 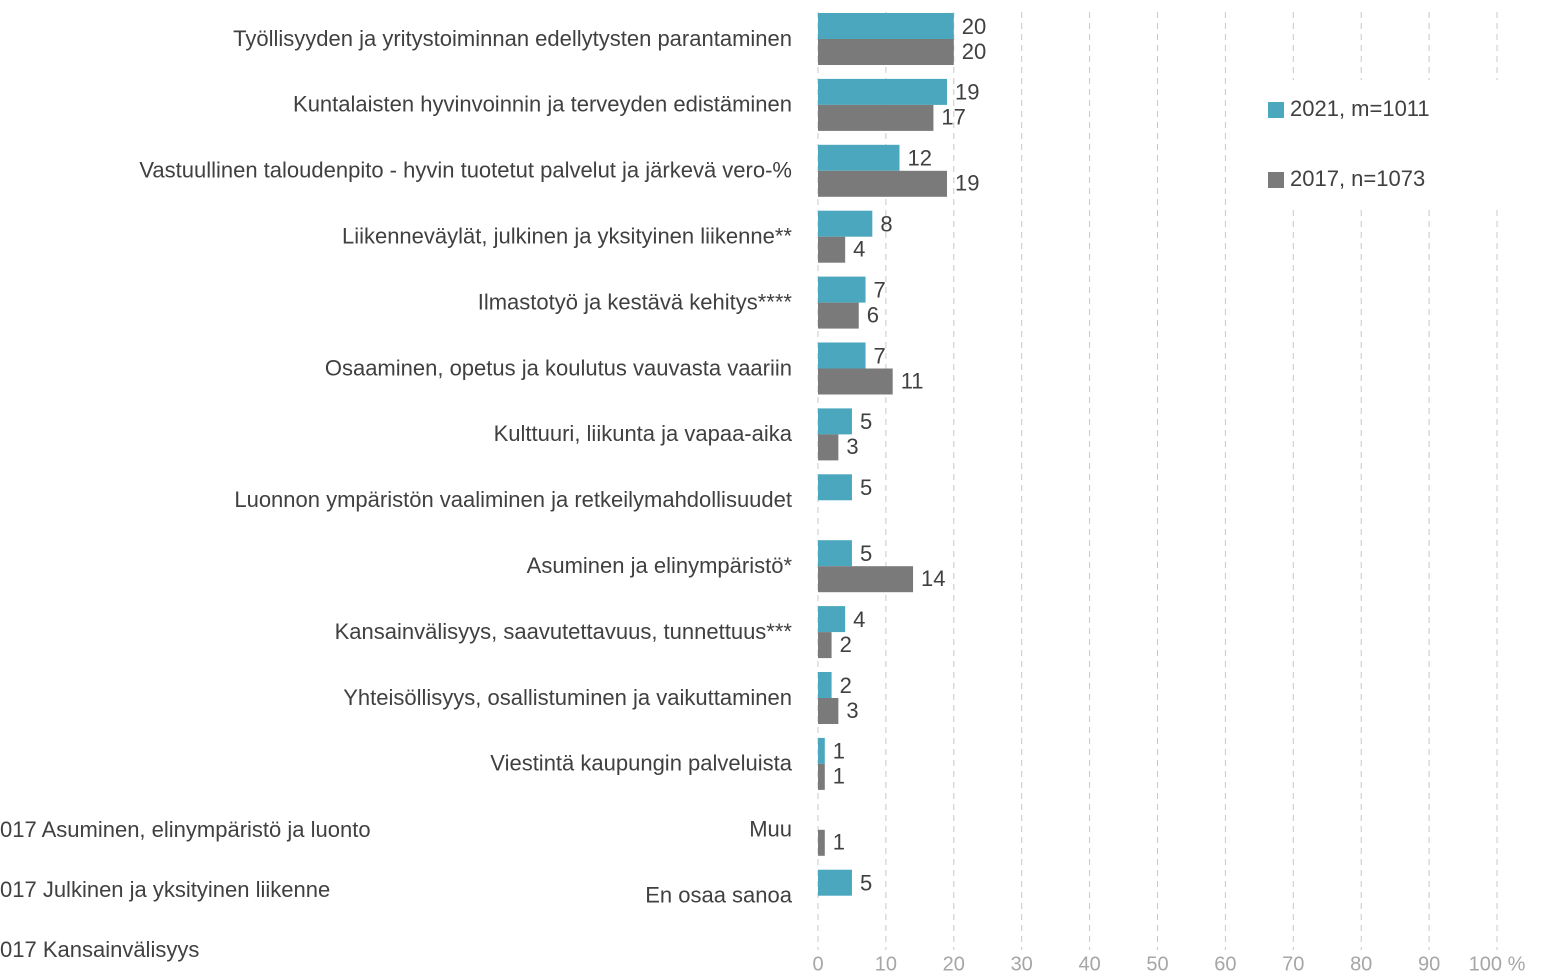 What do you see at coordinates (1089, 964) in the screenshot?
I see `x-tick-label: 40` at bounding box center [1089, 964].